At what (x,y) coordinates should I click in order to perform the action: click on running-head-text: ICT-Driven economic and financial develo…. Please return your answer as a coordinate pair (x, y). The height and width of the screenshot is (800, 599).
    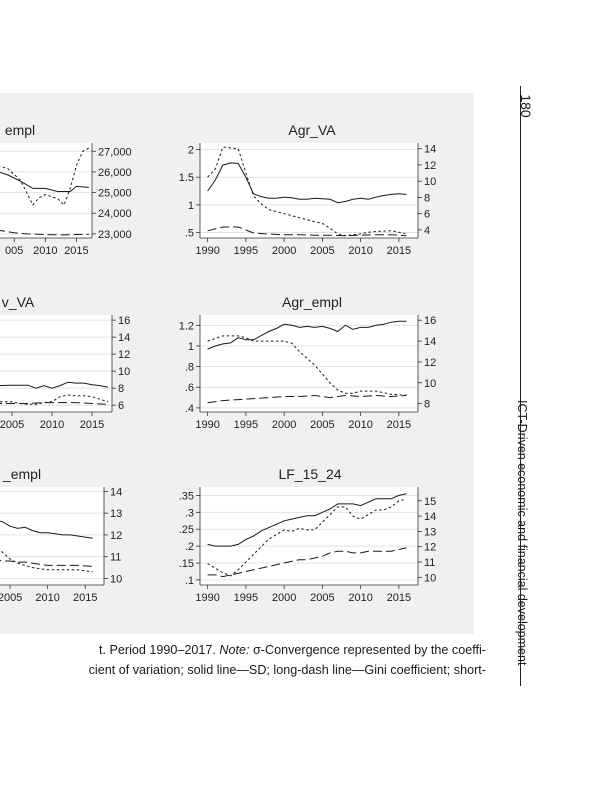
    Looking at the image, I should click on (522, 533).